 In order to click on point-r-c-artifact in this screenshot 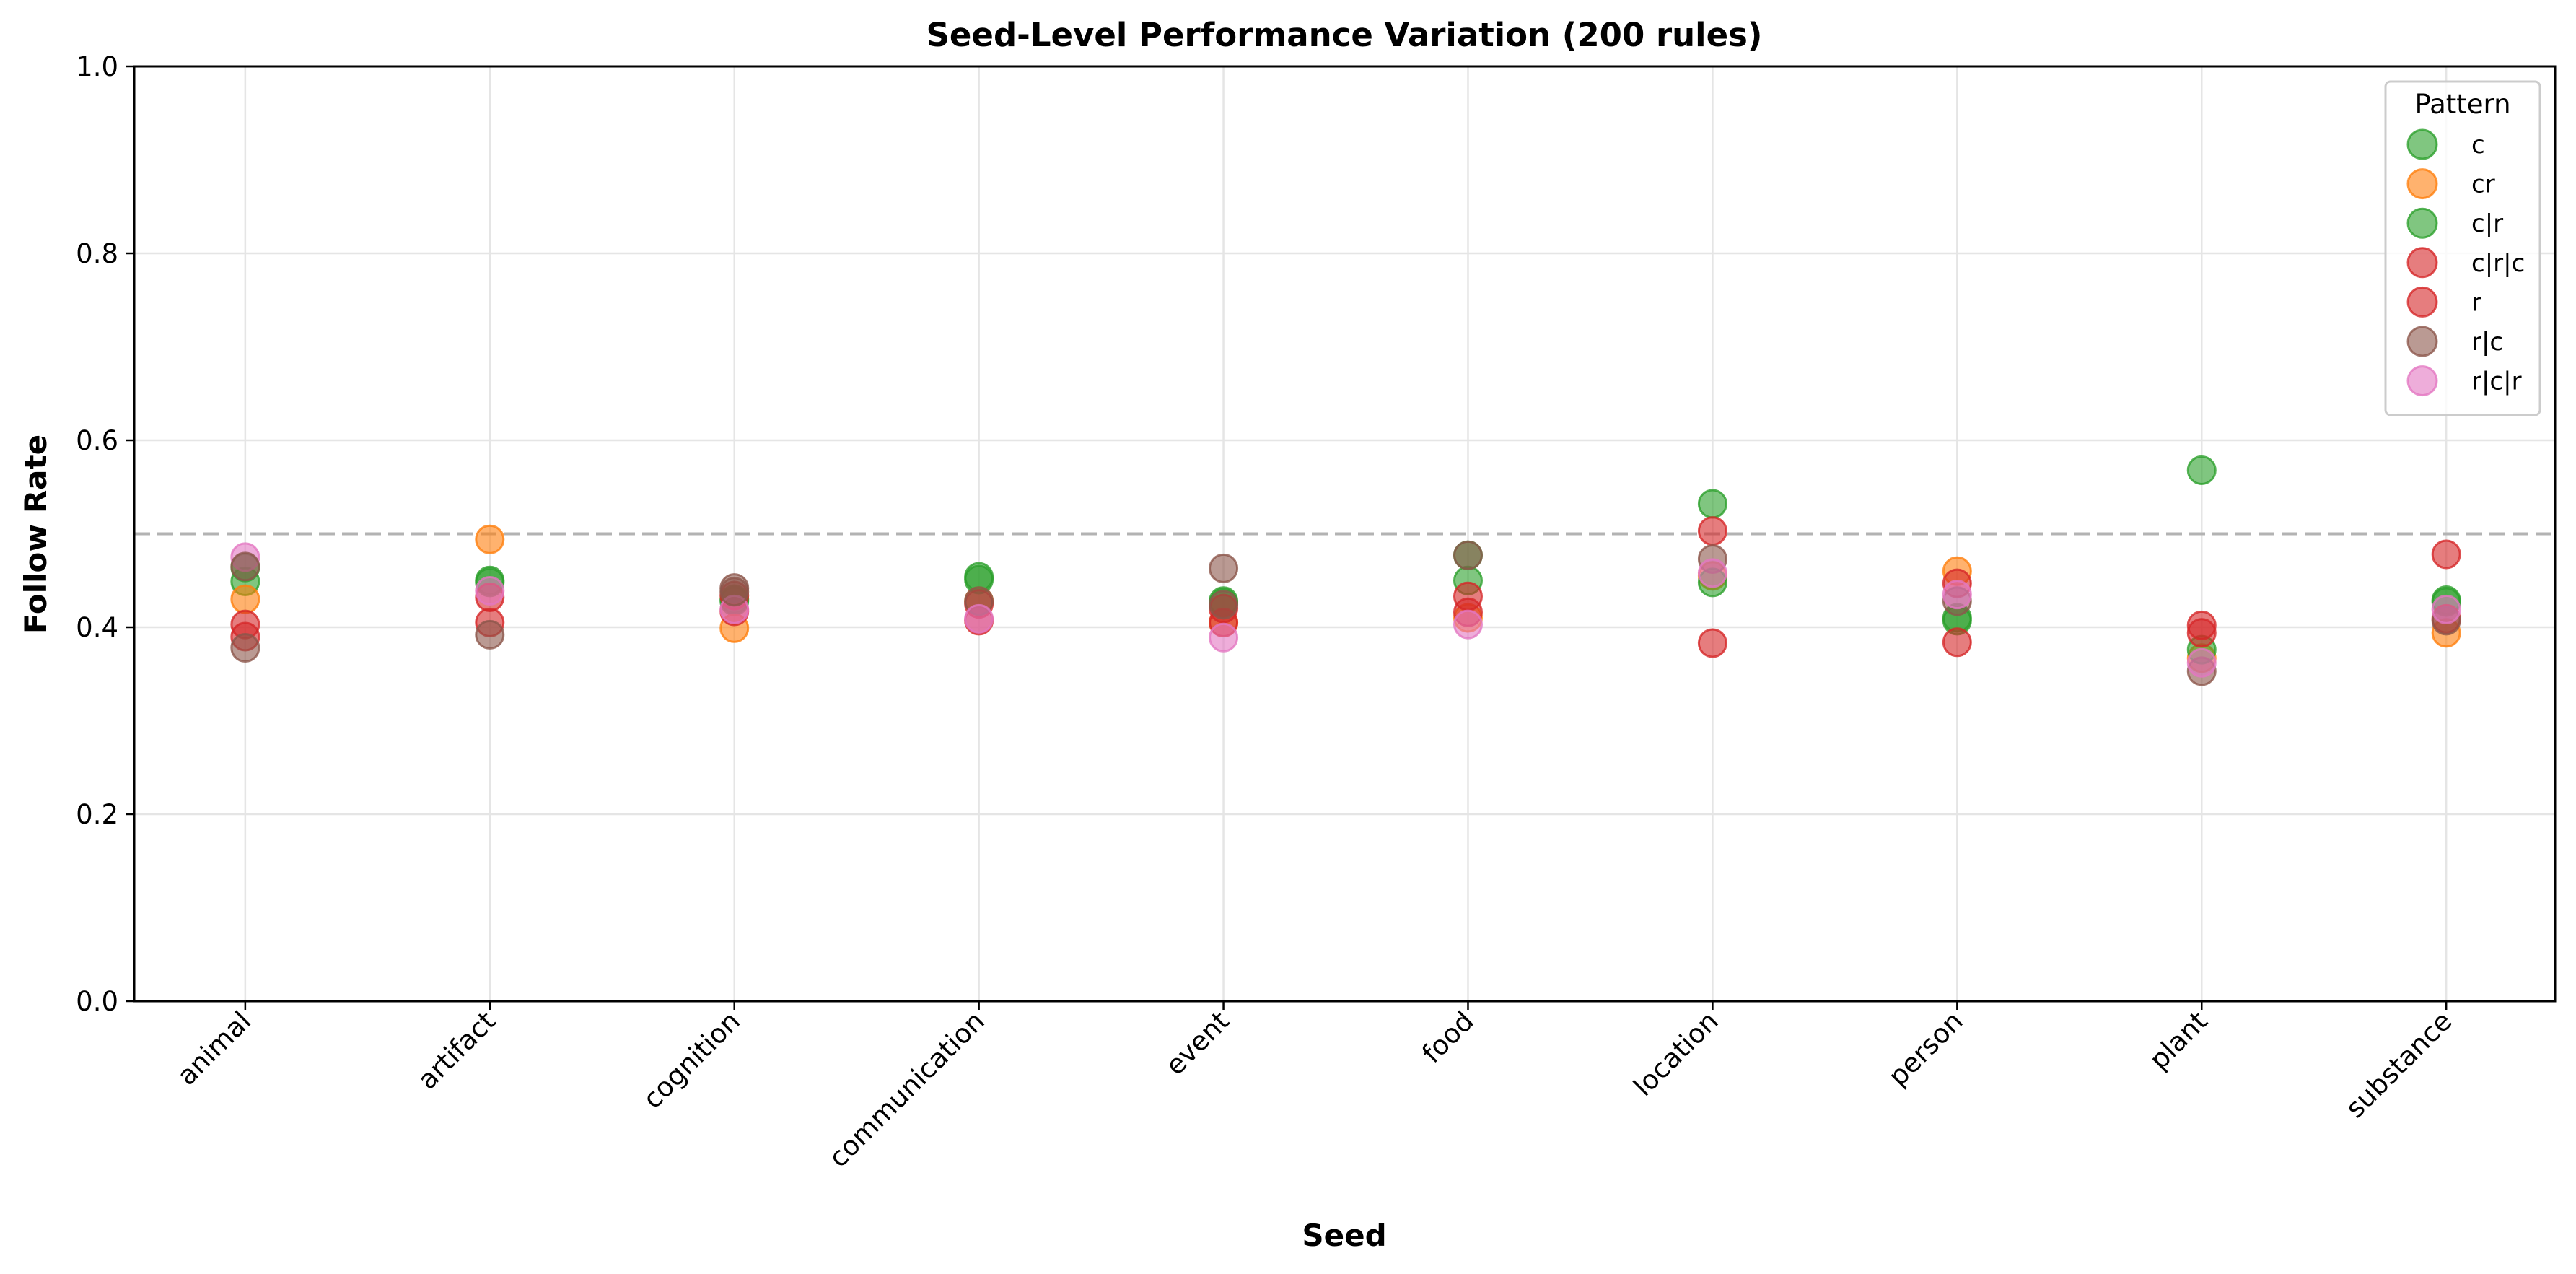, I will do `click(490, 634)`.